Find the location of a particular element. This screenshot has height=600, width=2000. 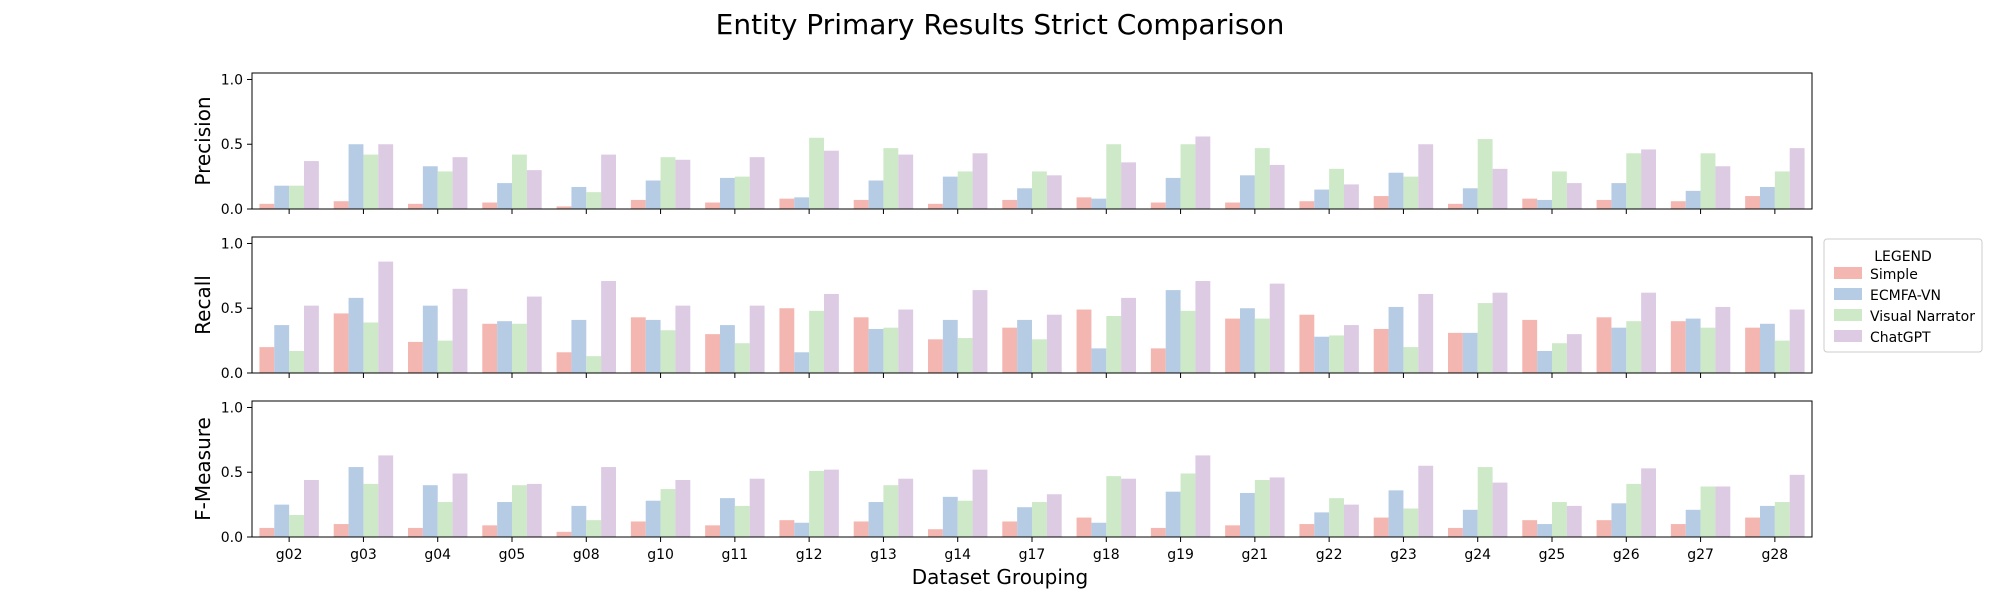

x-tick-label: g22 is located at coordinates (1329, 555).